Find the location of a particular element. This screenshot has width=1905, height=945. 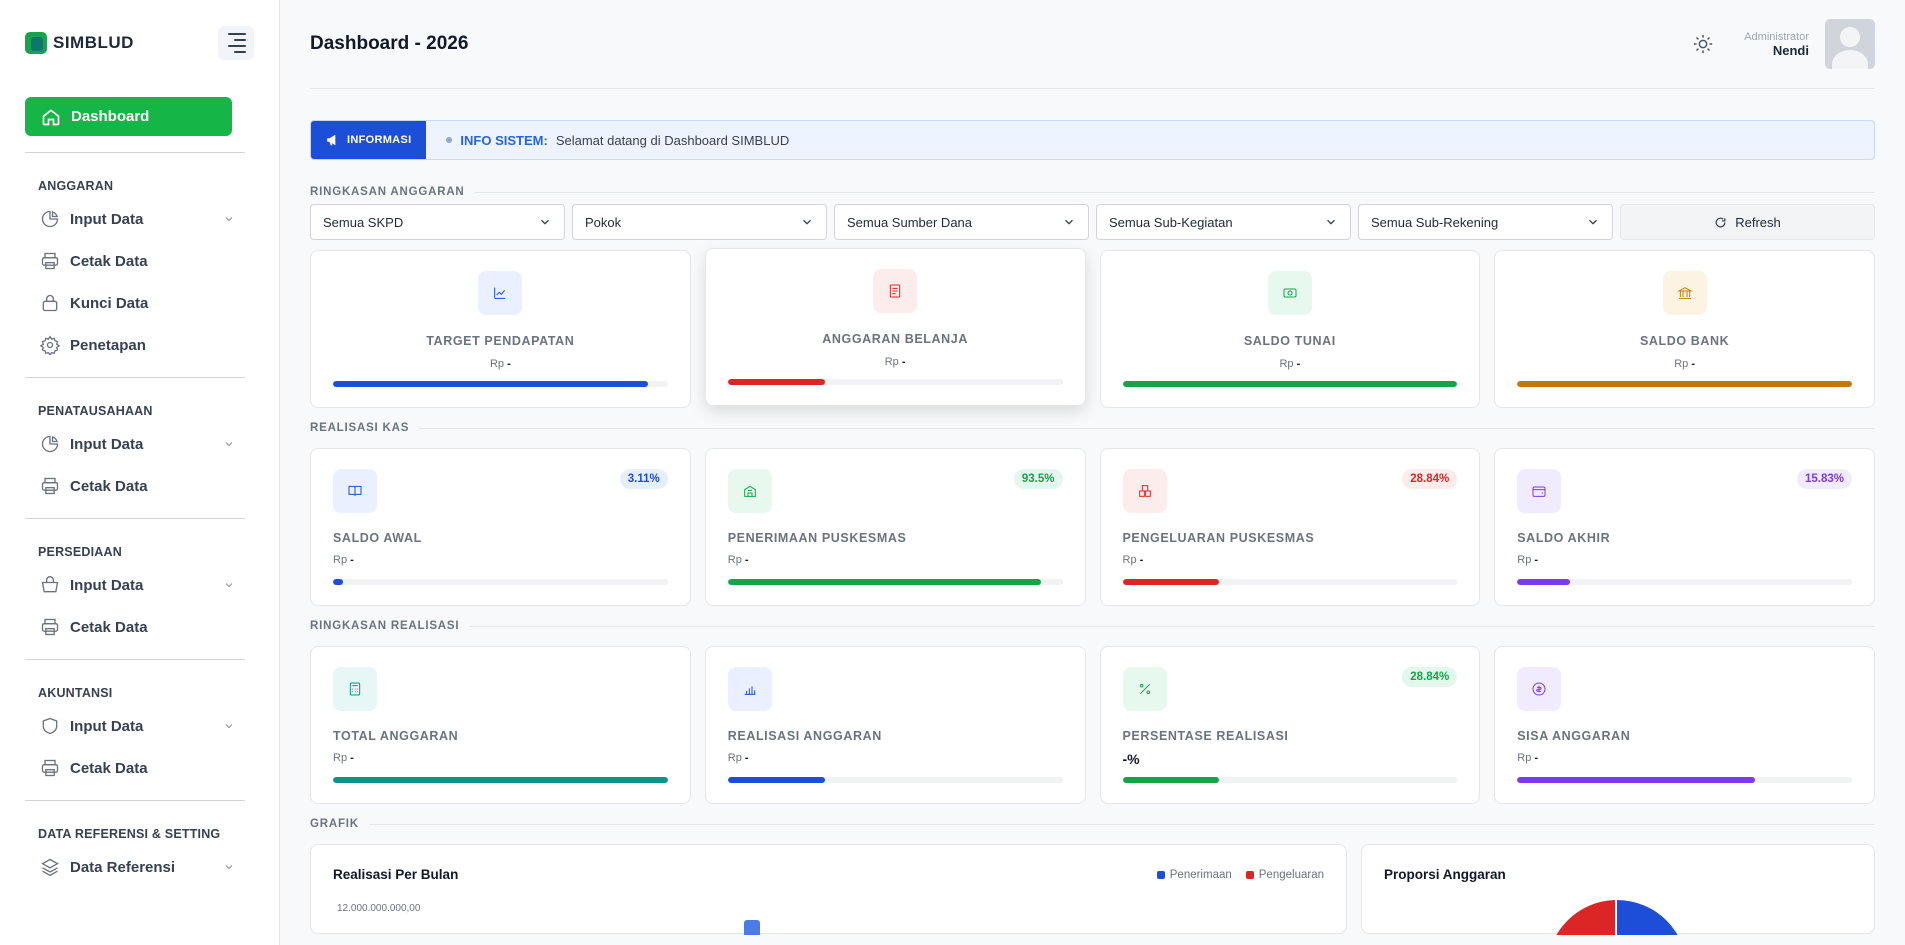

legend-label: Pengeluaran is located at coordinates (1291, 875).